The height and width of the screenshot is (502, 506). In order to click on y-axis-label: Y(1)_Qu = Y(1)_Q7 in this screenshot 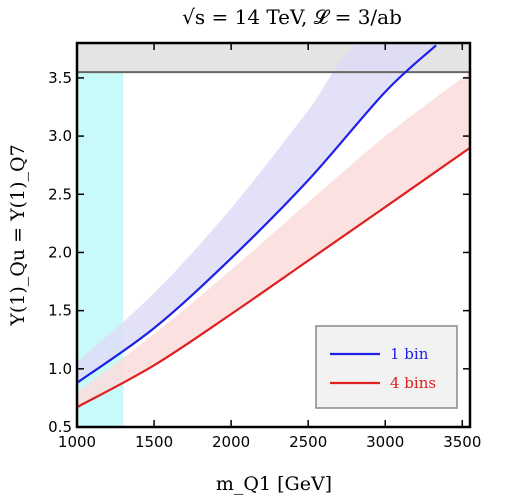, I will do `click(18, 235)`.